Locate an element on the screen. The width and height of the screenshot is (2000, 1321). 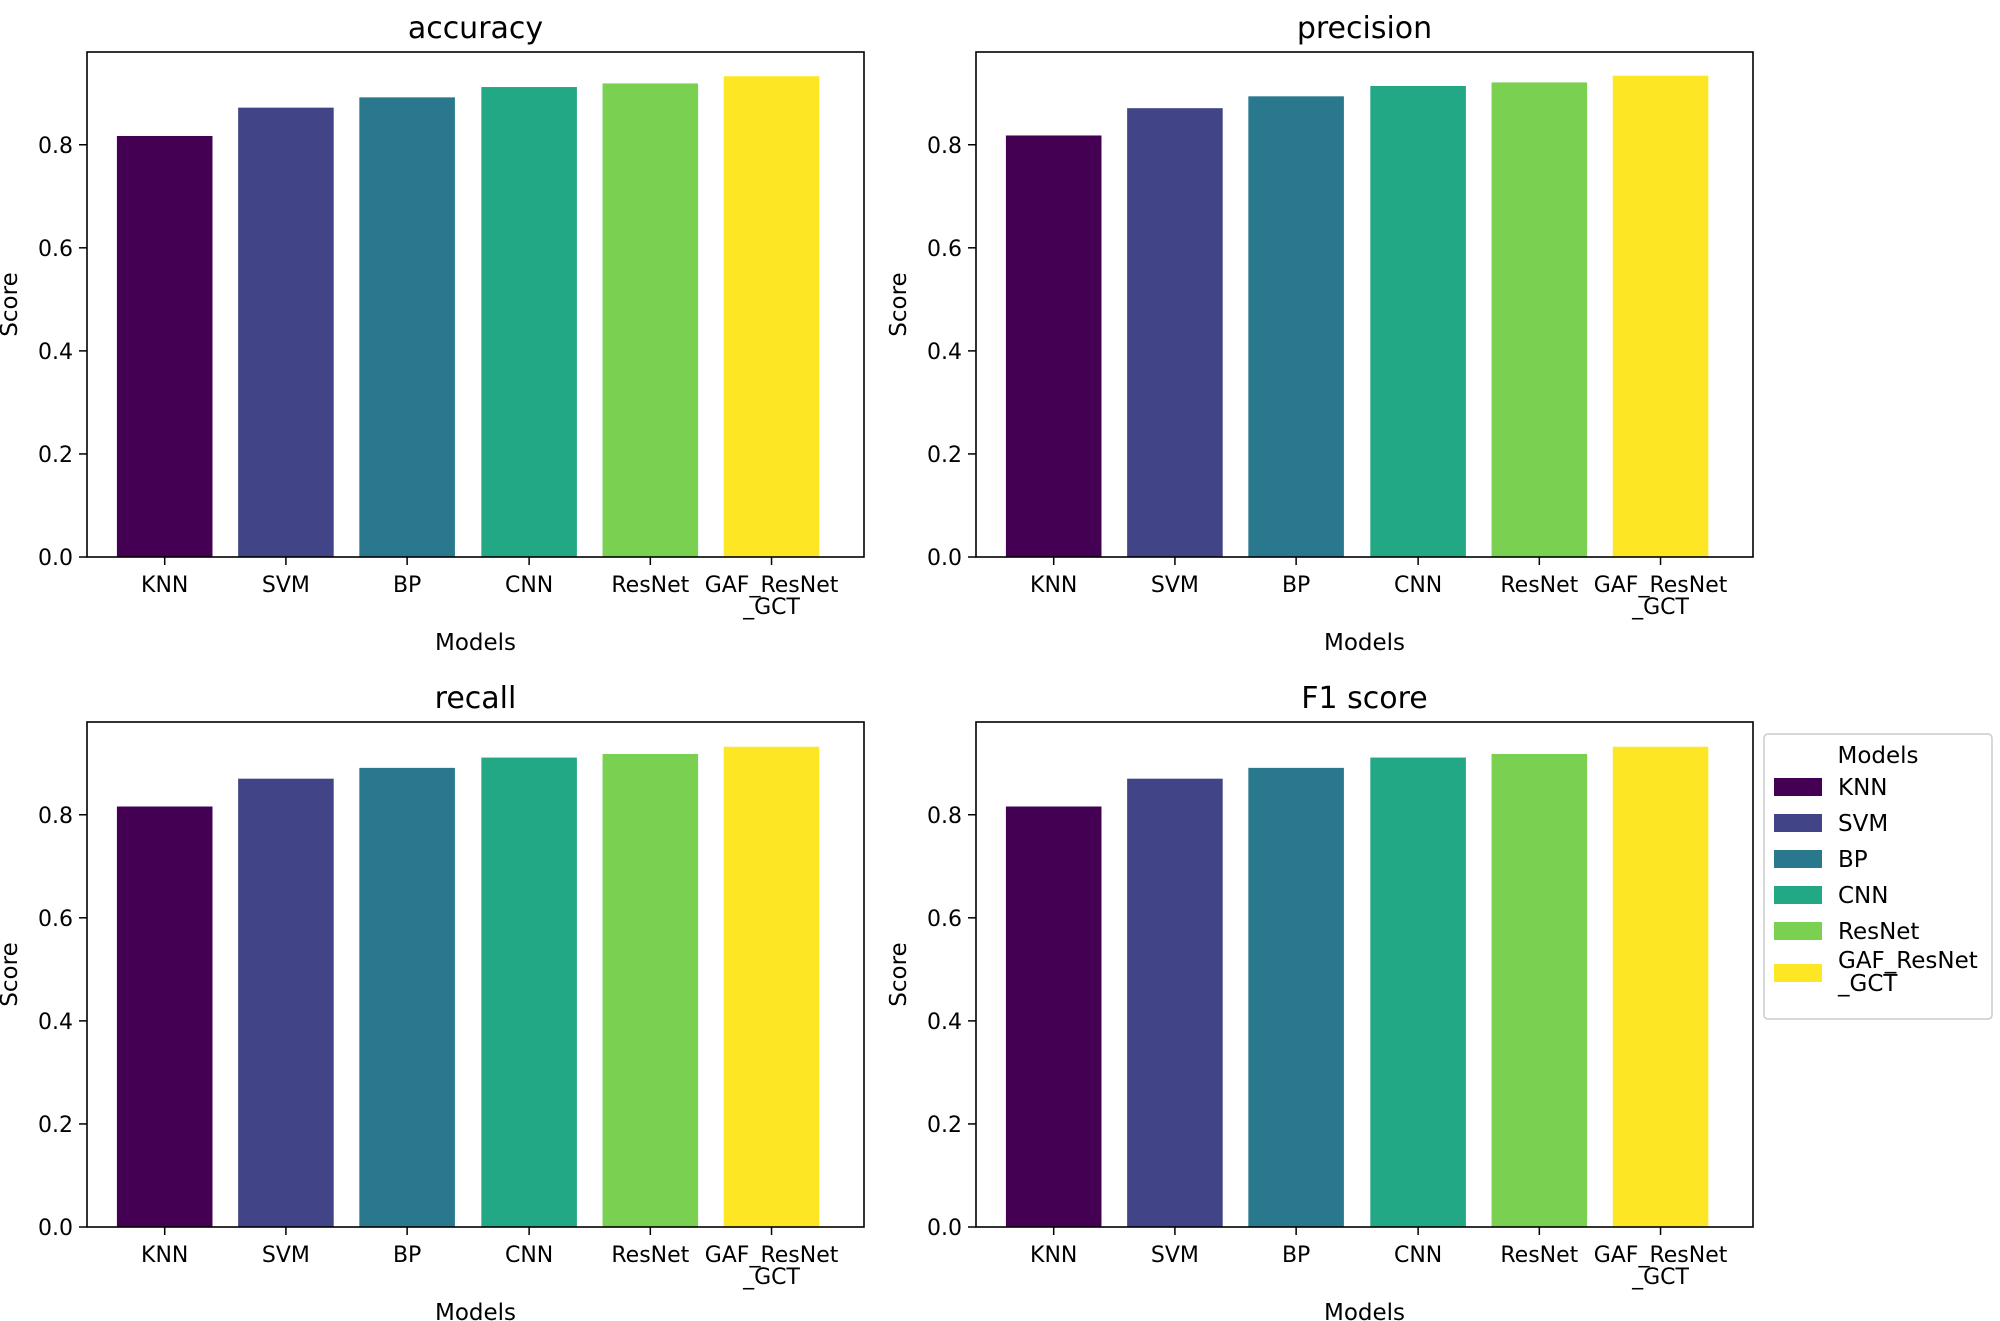
legend-label-6: GAF_ResNet _GCT is located at coordinates (1907, 972).